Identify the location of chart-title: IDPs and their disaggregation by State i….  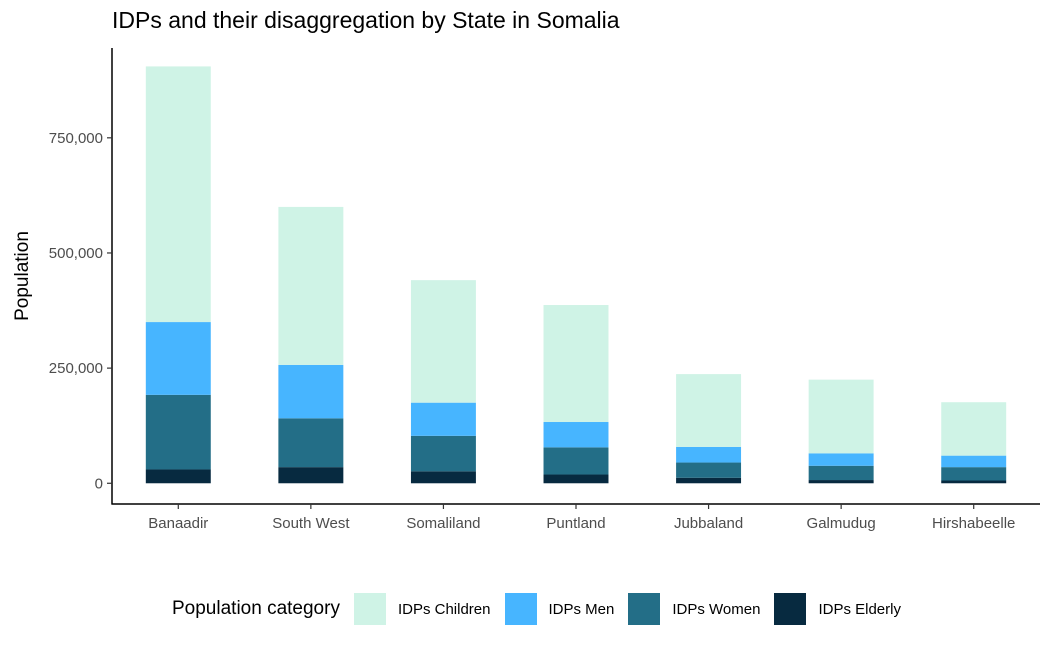
(366, 20).